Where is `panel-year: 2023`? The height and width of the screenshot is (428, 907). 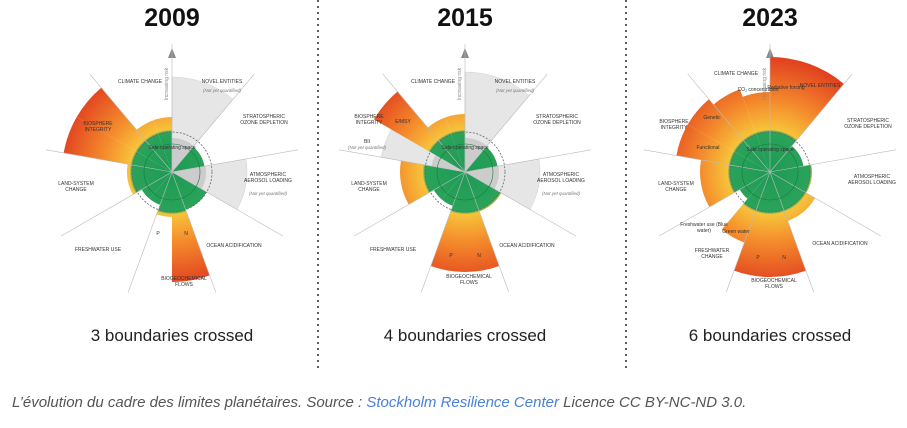
panel-year: 2023 is located at coordinates (770, 18).